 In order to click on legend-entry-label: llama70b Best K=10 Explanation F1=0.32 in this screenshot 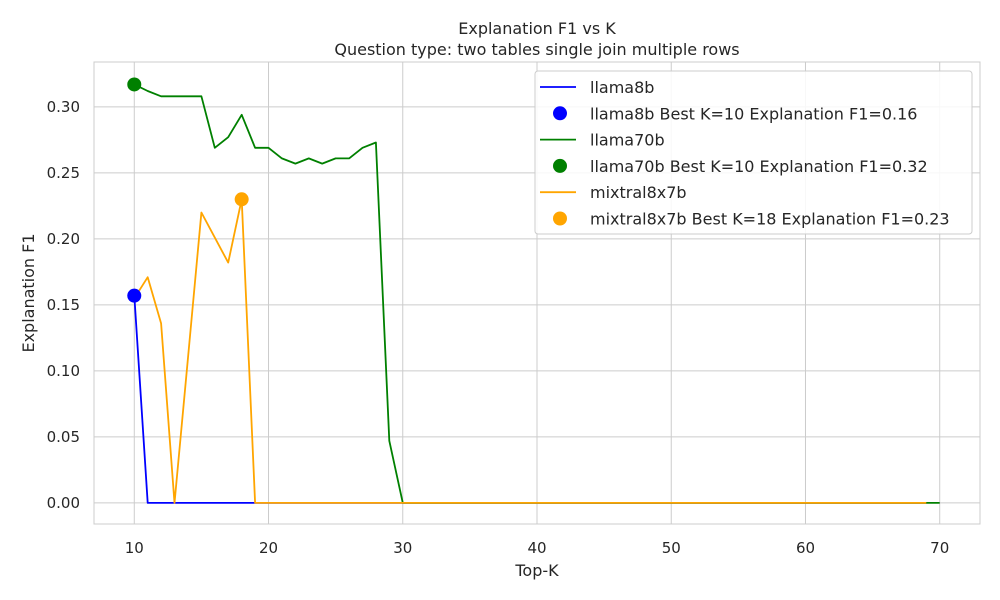, I will do `click(759, 166)`.